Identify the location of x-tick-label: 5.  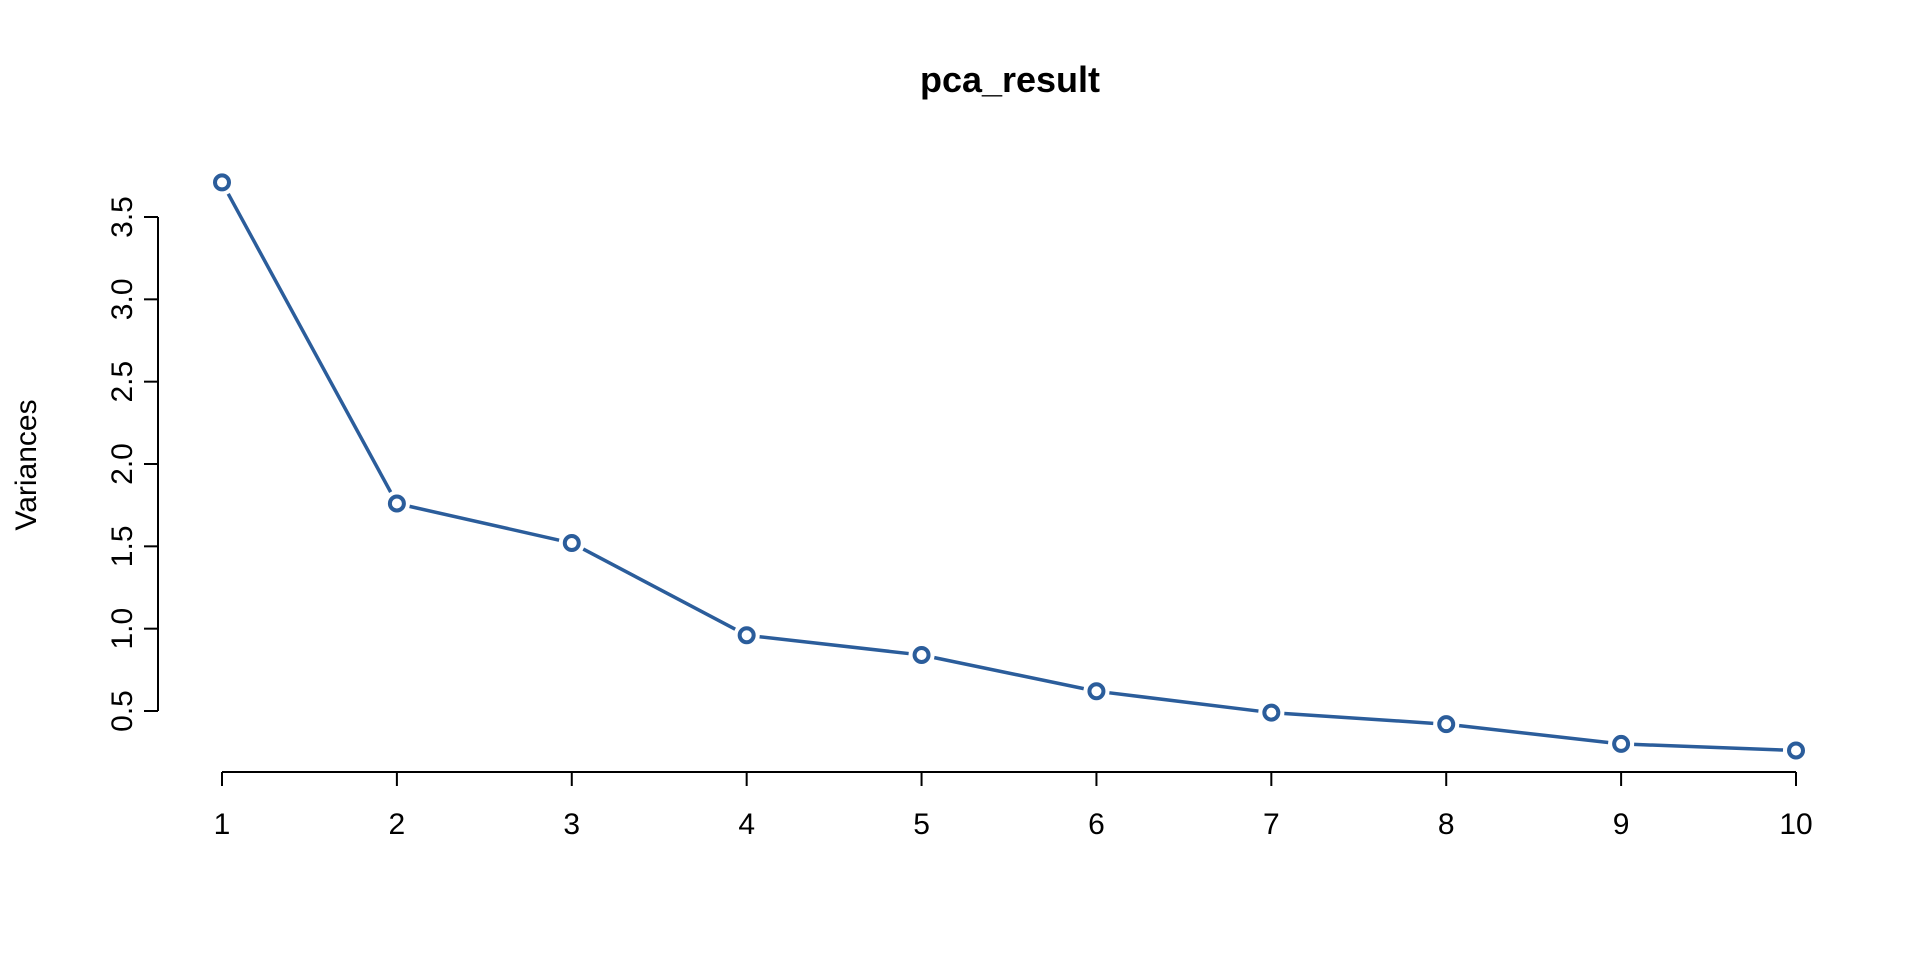
(921, 824).